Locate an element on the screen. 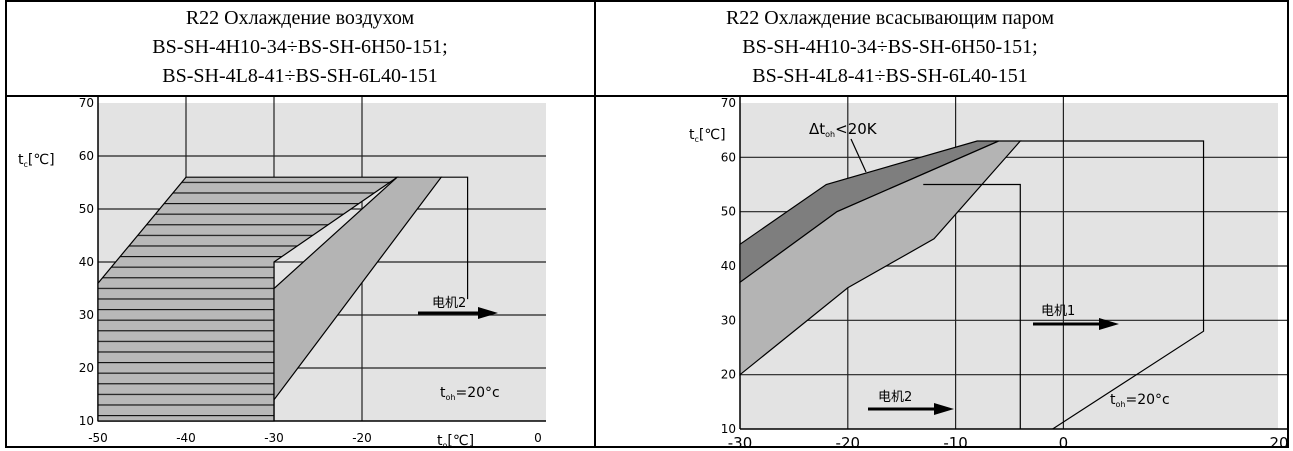  right-header-models-2: BS-SH-4L8-41÷BS-SH-6L40-151 is located at coordinates (890, 76).